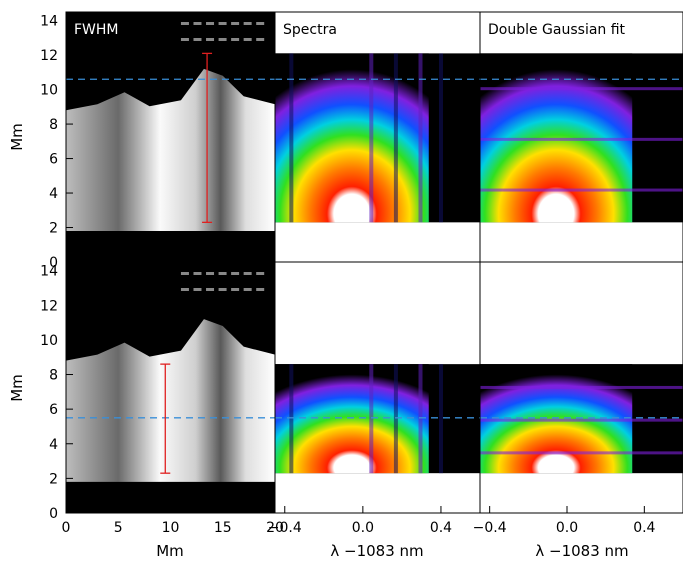  I want to click on panel-frame, so click(581, 387).